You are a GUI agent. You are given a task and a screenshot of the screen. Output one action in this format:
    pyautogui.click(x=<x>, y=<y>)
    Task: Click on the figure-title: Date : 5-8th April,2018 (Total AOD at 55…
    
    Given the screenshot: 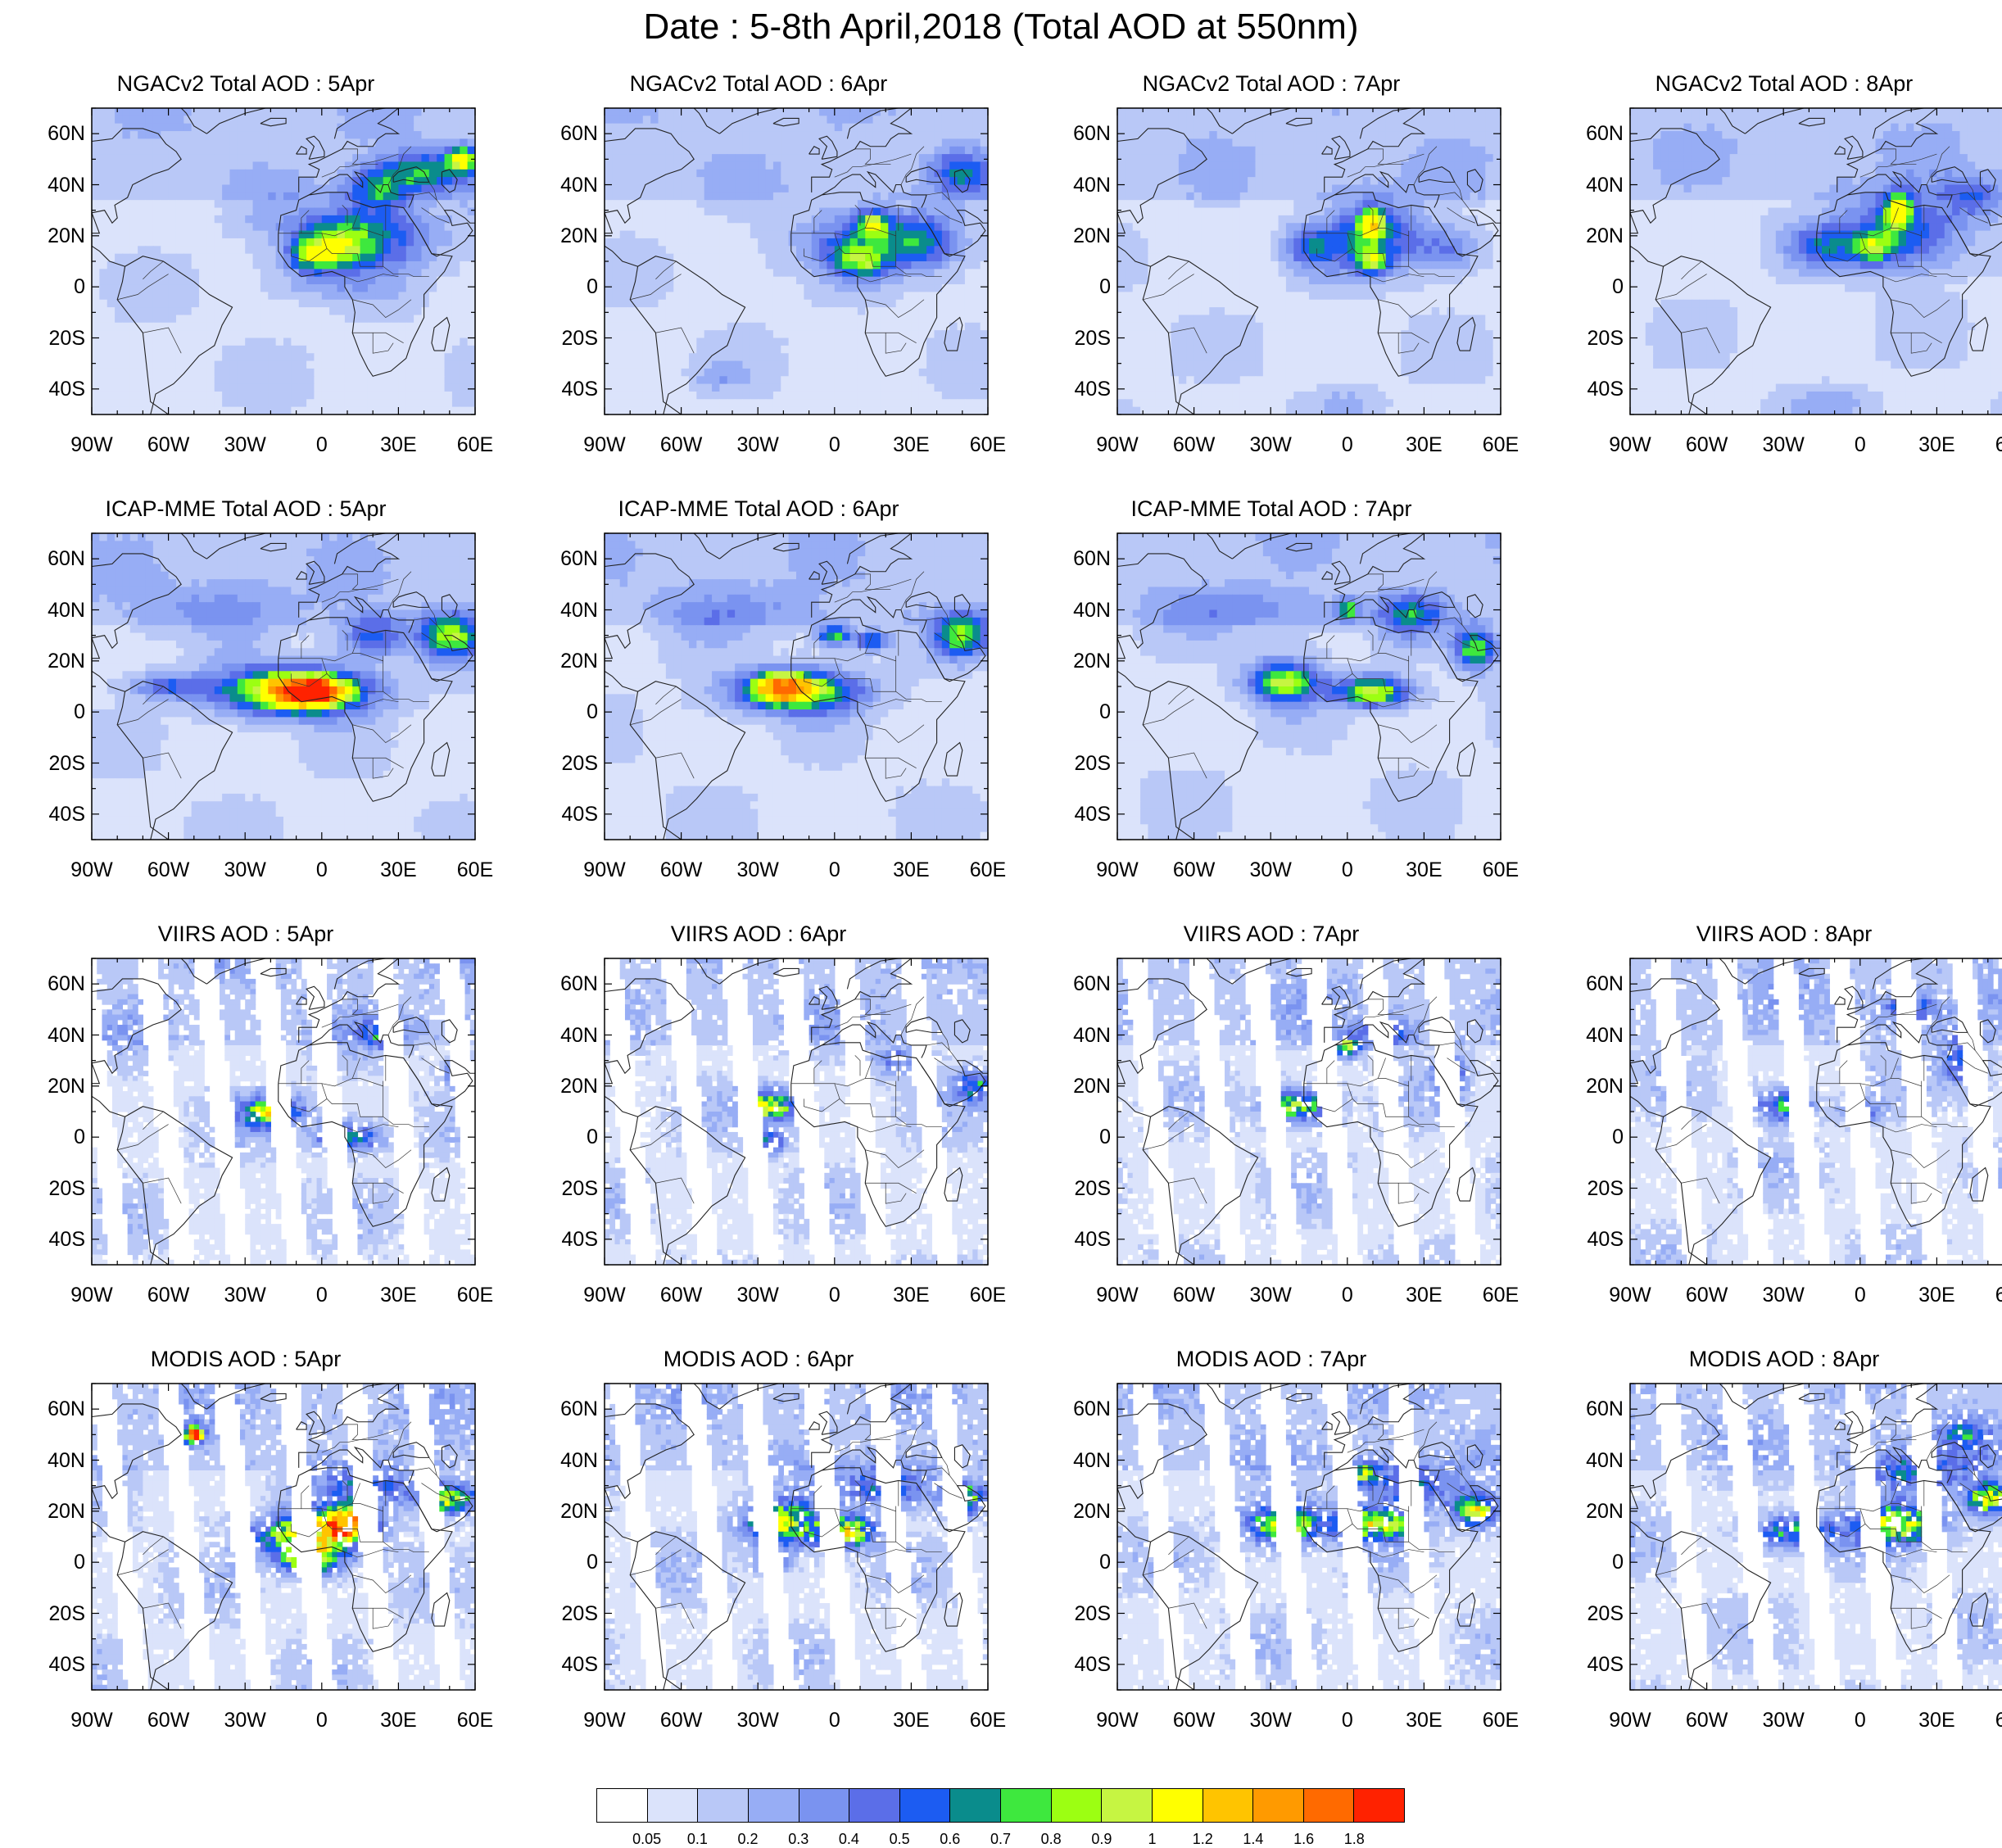 What is the action you would take?
    pyautogui.click(x=1001, y=27)
    